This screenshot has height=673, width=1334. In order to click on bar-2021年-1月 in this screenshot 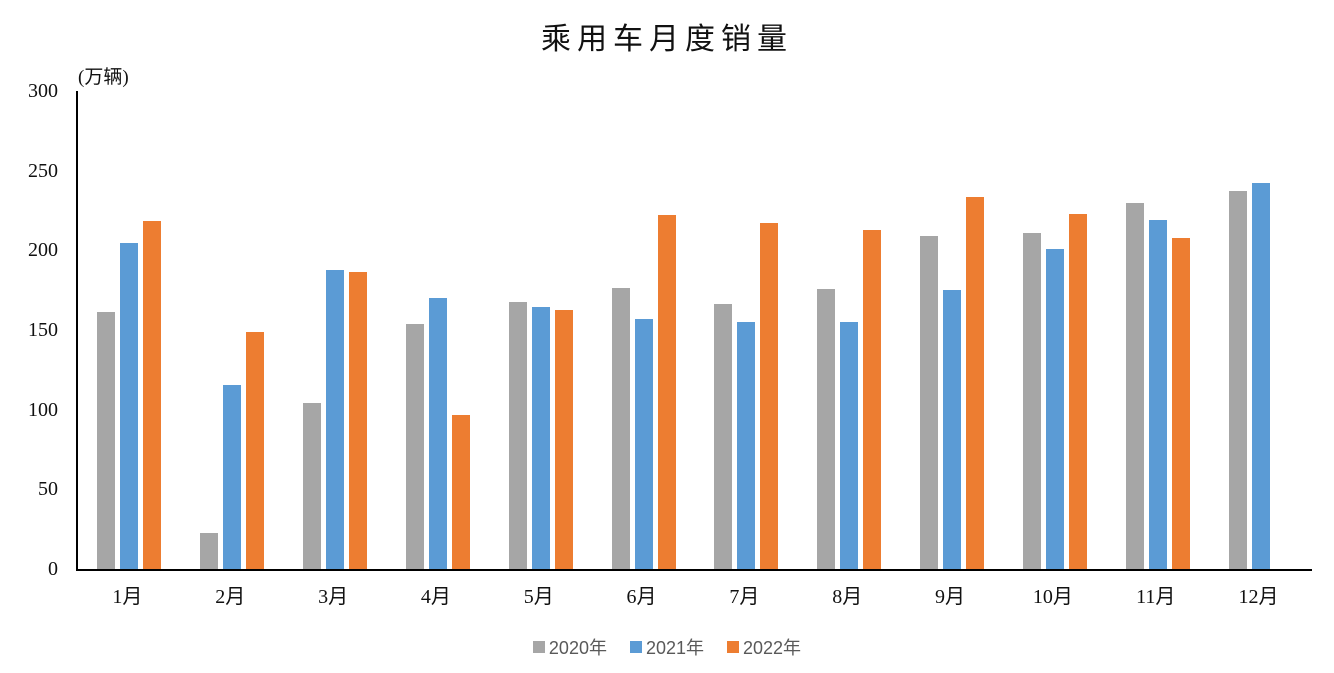, I will do `click(129, 406)`.